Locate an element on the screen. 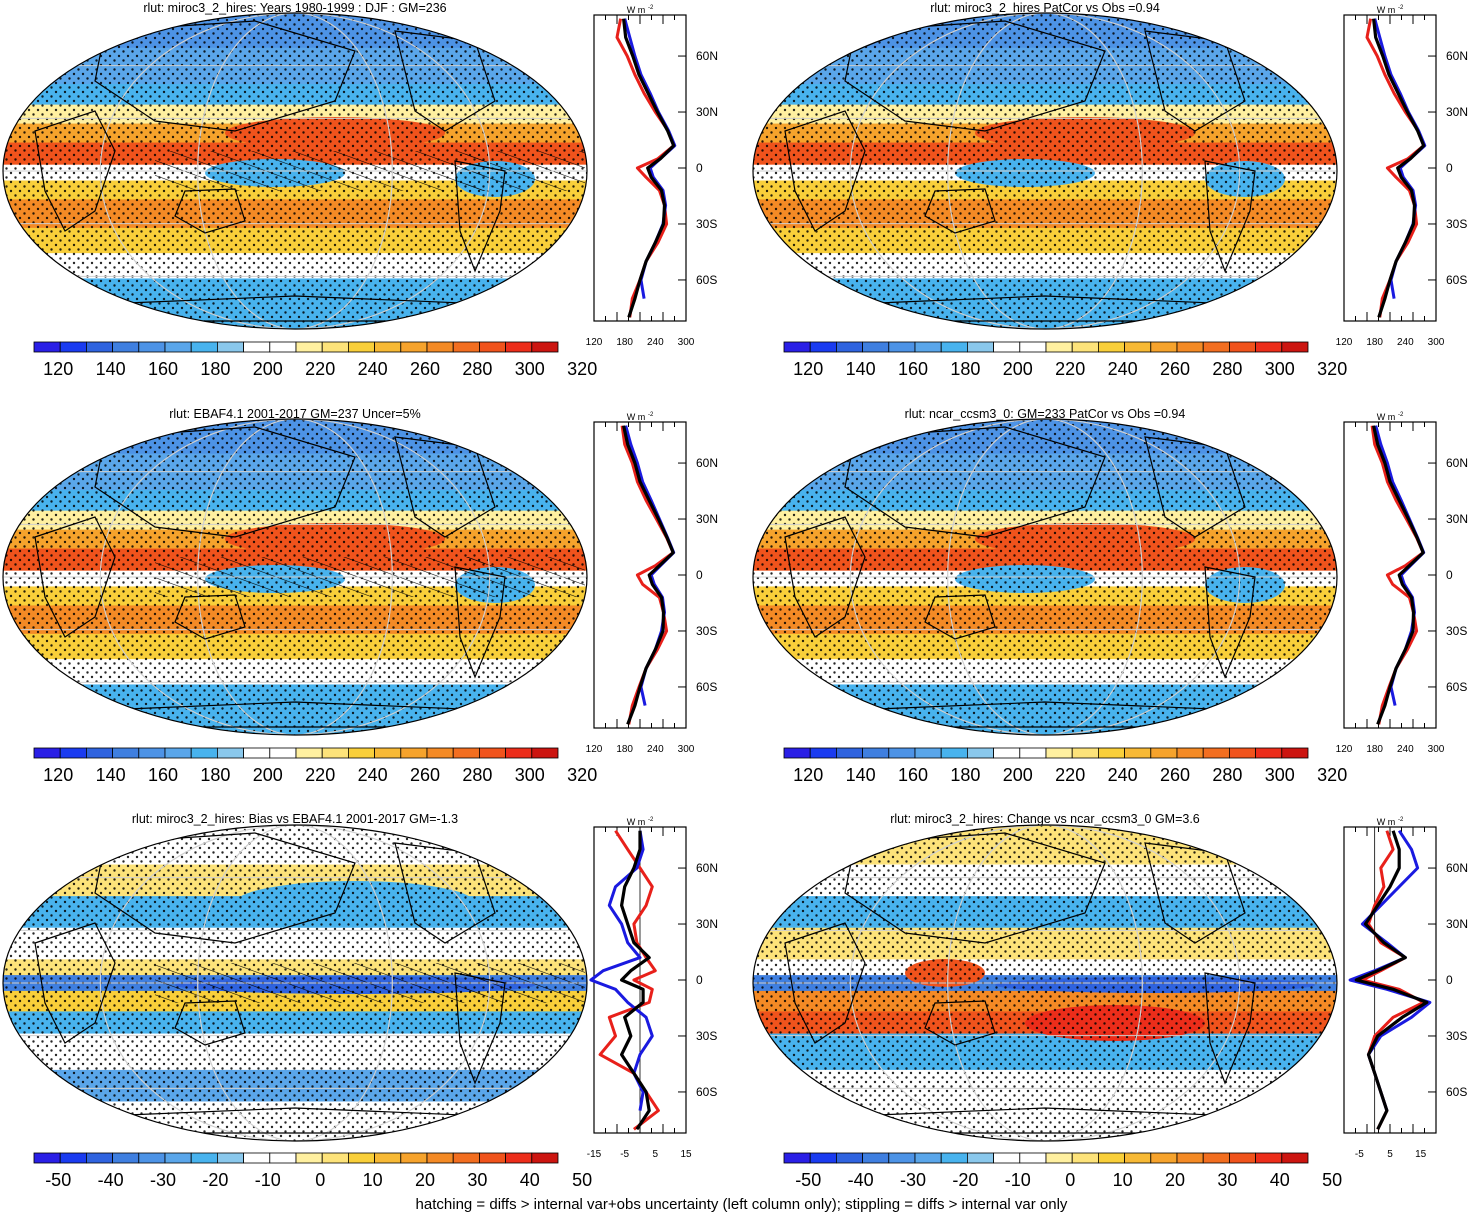 The image size is (1483, 1215). colorbar-tick-label: 140 is located at coordinates (861, 775).